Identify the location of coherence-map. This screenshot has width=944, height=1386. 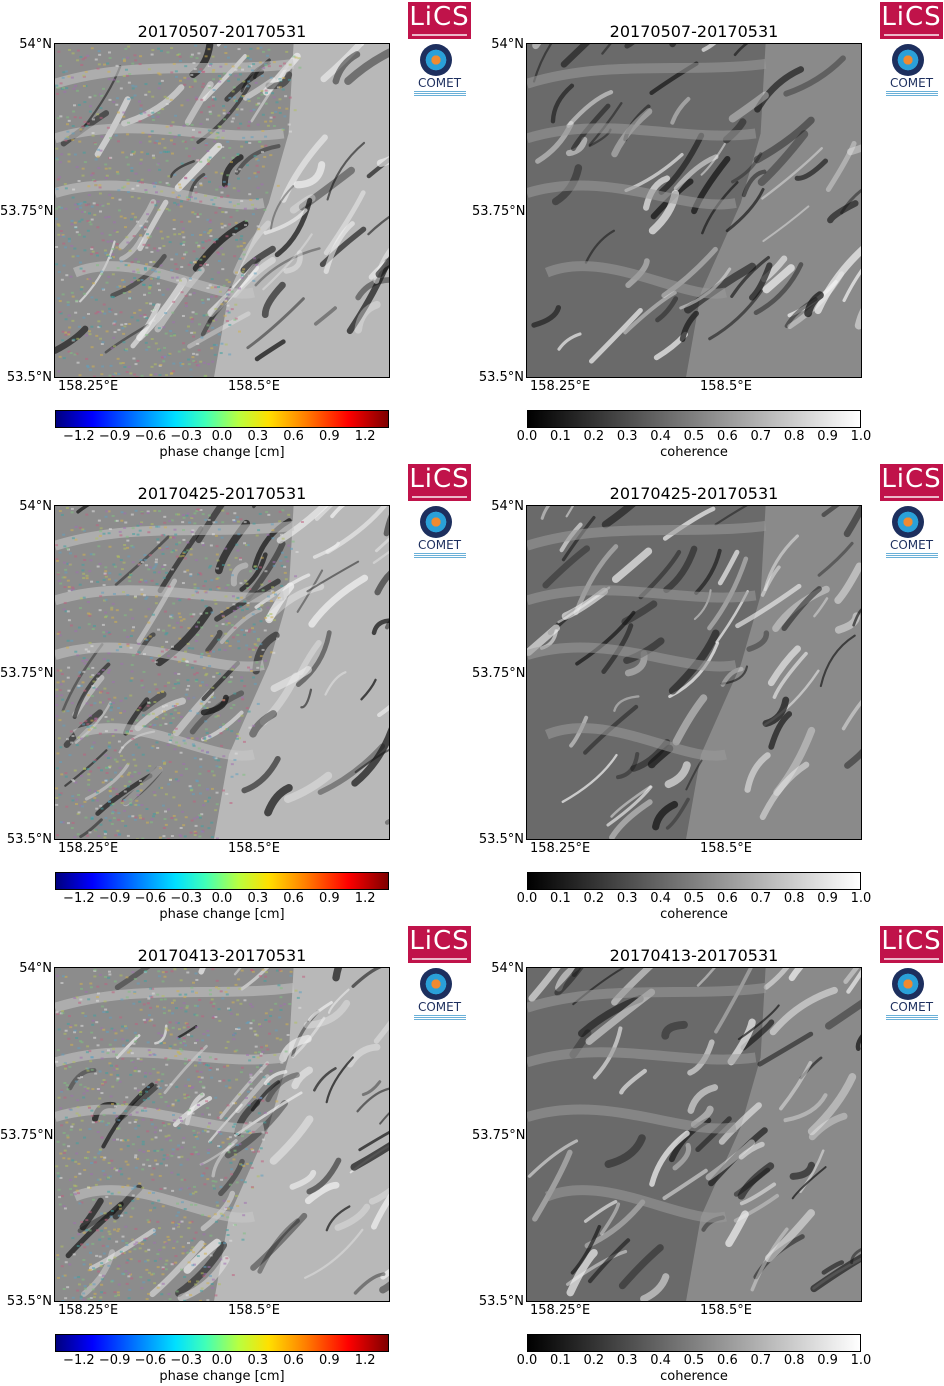
(694, 1134).